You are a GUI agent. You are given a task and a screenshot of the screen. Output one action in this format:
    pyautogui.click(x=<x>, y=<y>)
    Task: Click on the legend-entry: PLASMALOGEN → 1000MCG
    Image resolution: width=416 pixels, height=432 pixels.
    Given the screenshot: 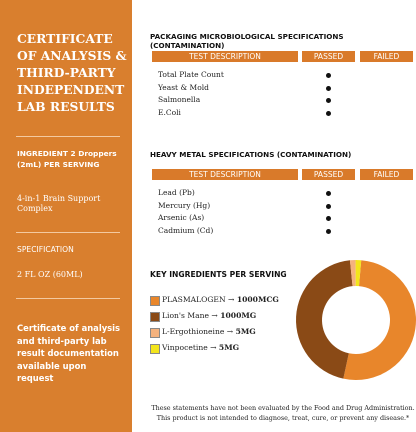 What is the action you would take?
    pyautogui.click(x=220, y=299)
    